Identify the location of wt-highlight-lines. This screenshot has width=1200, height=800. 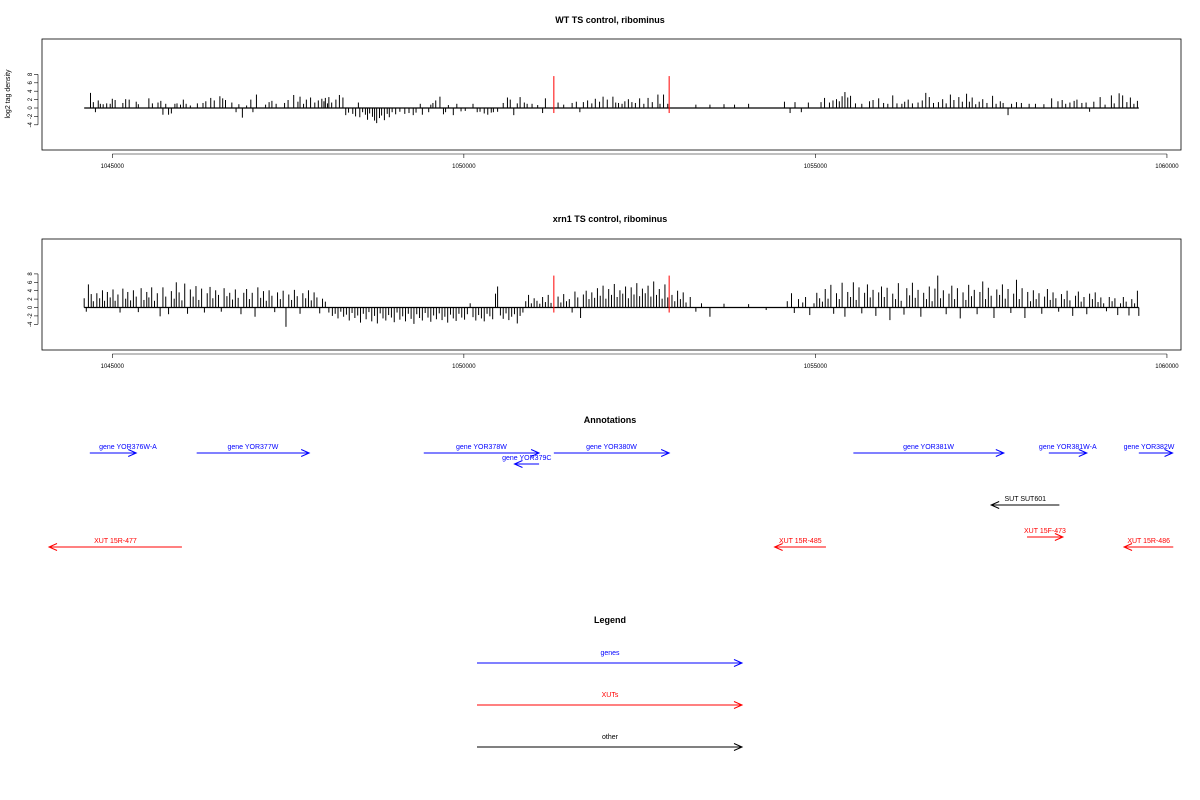
(611, 95).